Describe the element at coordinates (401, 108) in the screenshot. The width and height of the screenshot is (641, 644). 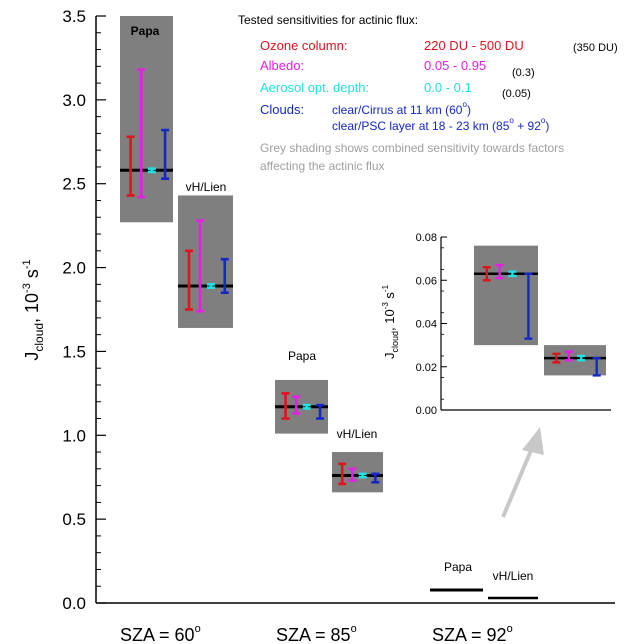
I see `legend-clouds-line1: clear/Cirrus at 11 km (60o)` at that location.